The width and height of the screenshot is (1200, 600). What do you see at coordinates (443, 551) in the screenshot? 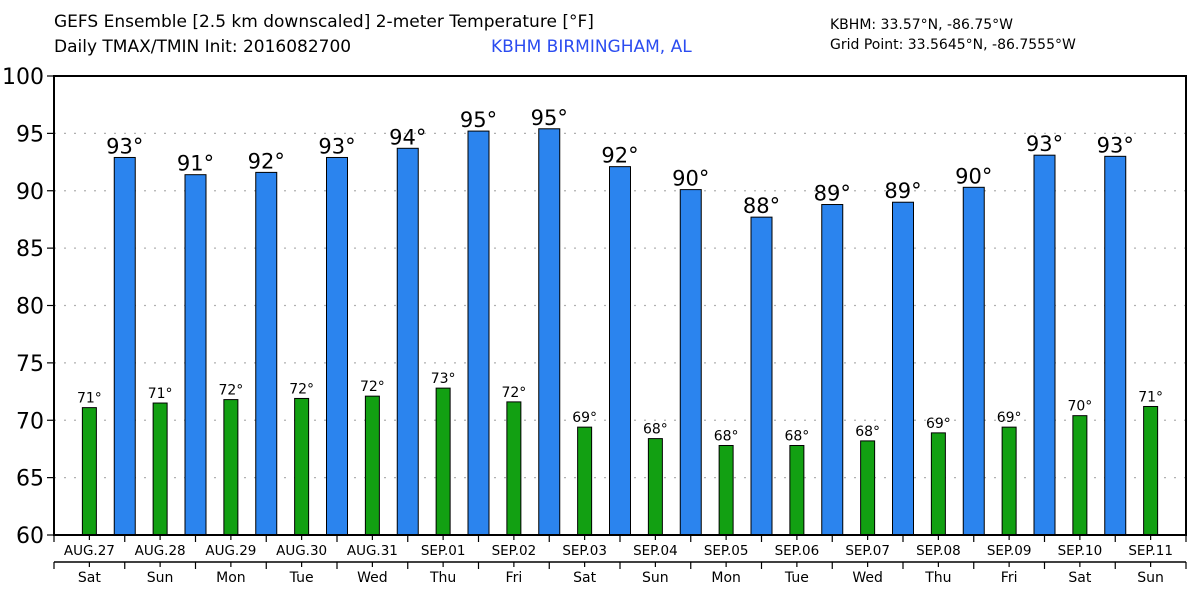
I see `x-date-label: SEP.01` at bounding box center [443, 551].